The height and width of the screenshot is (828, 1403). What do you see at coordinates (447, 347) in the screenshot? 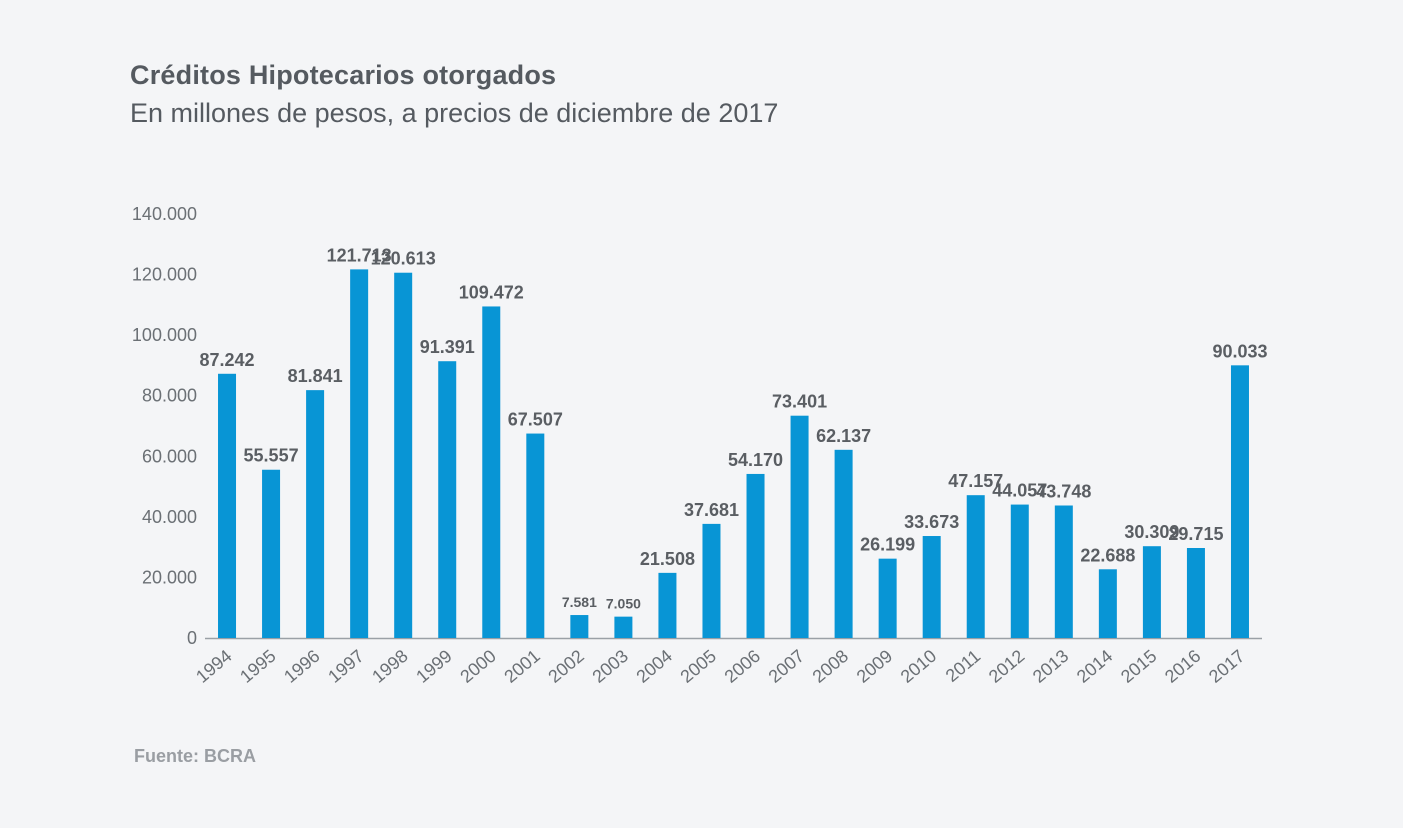
I see `data-label-1999: 91.391` at bounding box center [447, 347].